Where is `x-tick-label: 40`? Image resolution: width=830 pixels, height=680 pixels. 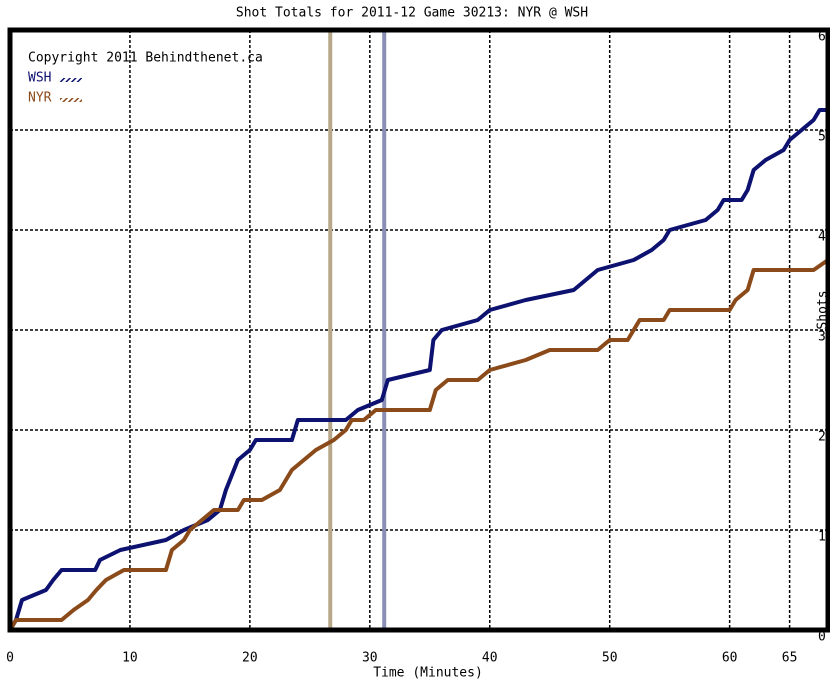
x-tick-label: 40 is located at coordinates (490, 658).